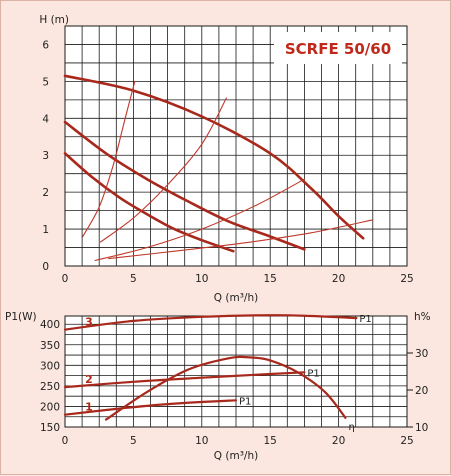 This screenshot has width=451, height=476. I want to click on head-y-tick-label: 2, so click(45, 193).